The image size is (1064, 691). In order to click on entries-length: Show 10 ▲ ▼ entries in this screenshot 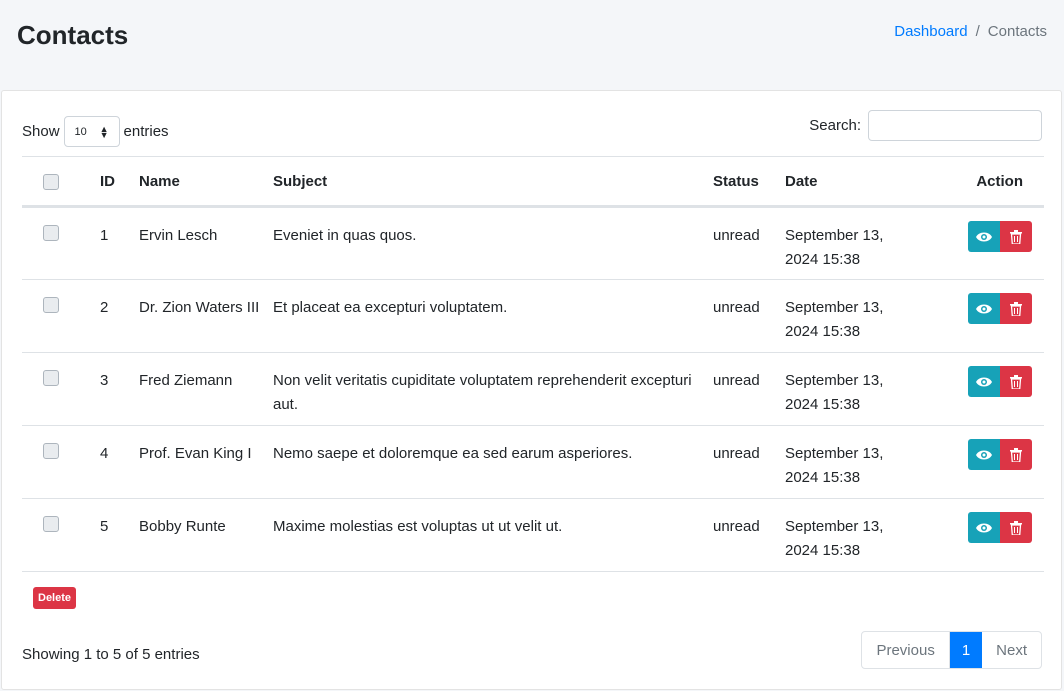, I will do `click(95, 131)`.